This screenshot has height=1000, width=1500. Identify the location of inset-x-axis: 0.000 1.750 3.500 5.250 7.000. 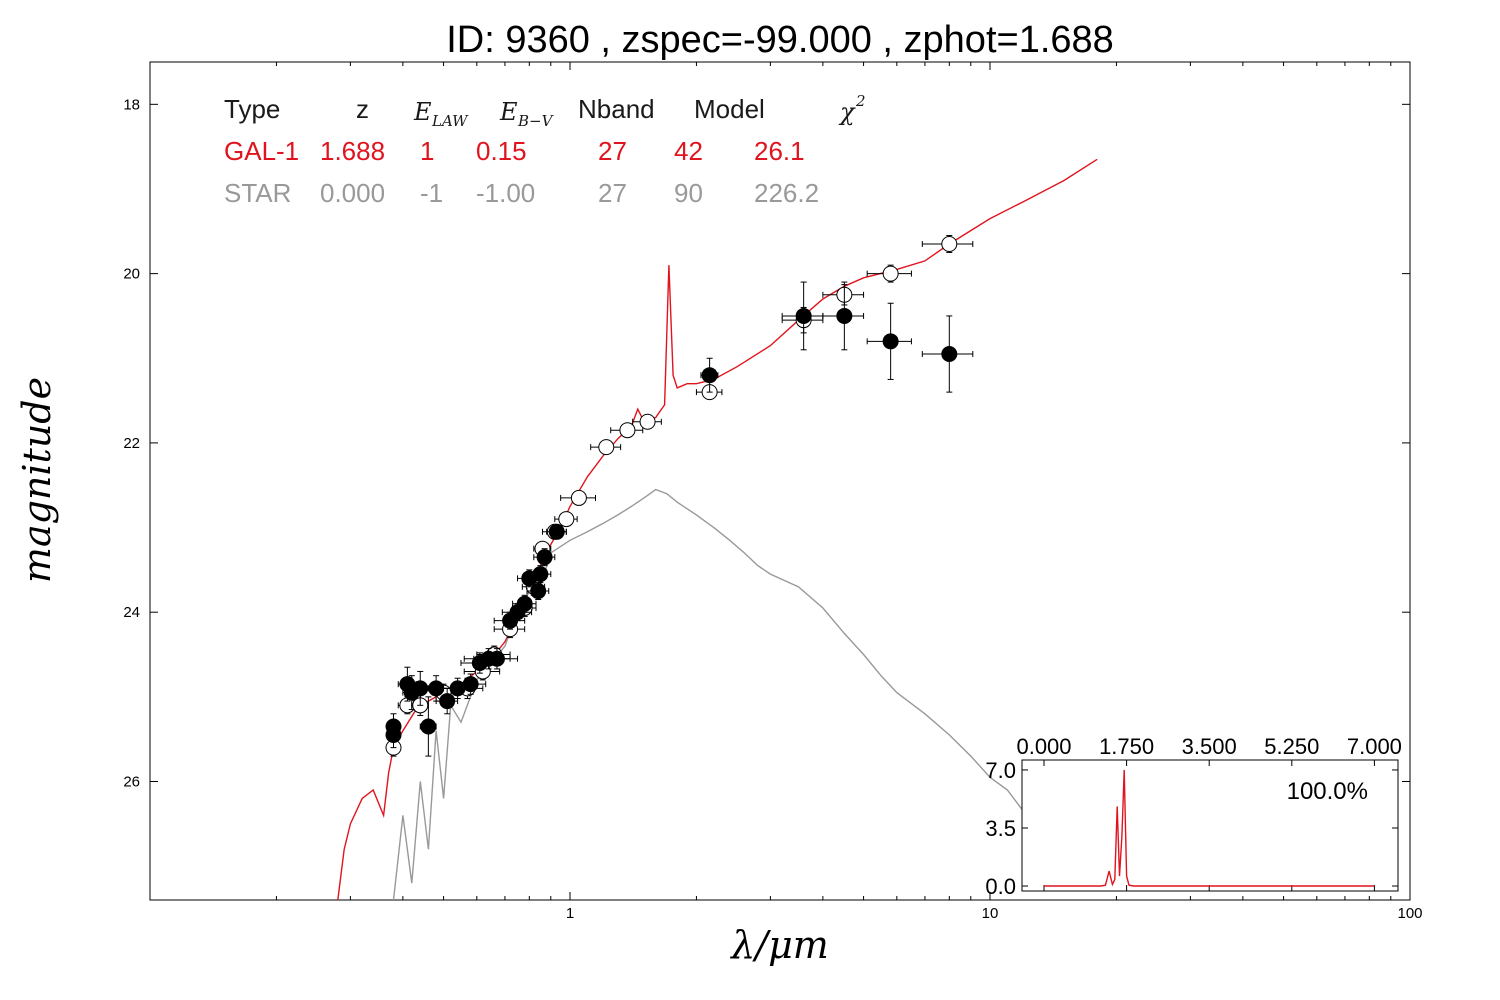
(1209, 812).